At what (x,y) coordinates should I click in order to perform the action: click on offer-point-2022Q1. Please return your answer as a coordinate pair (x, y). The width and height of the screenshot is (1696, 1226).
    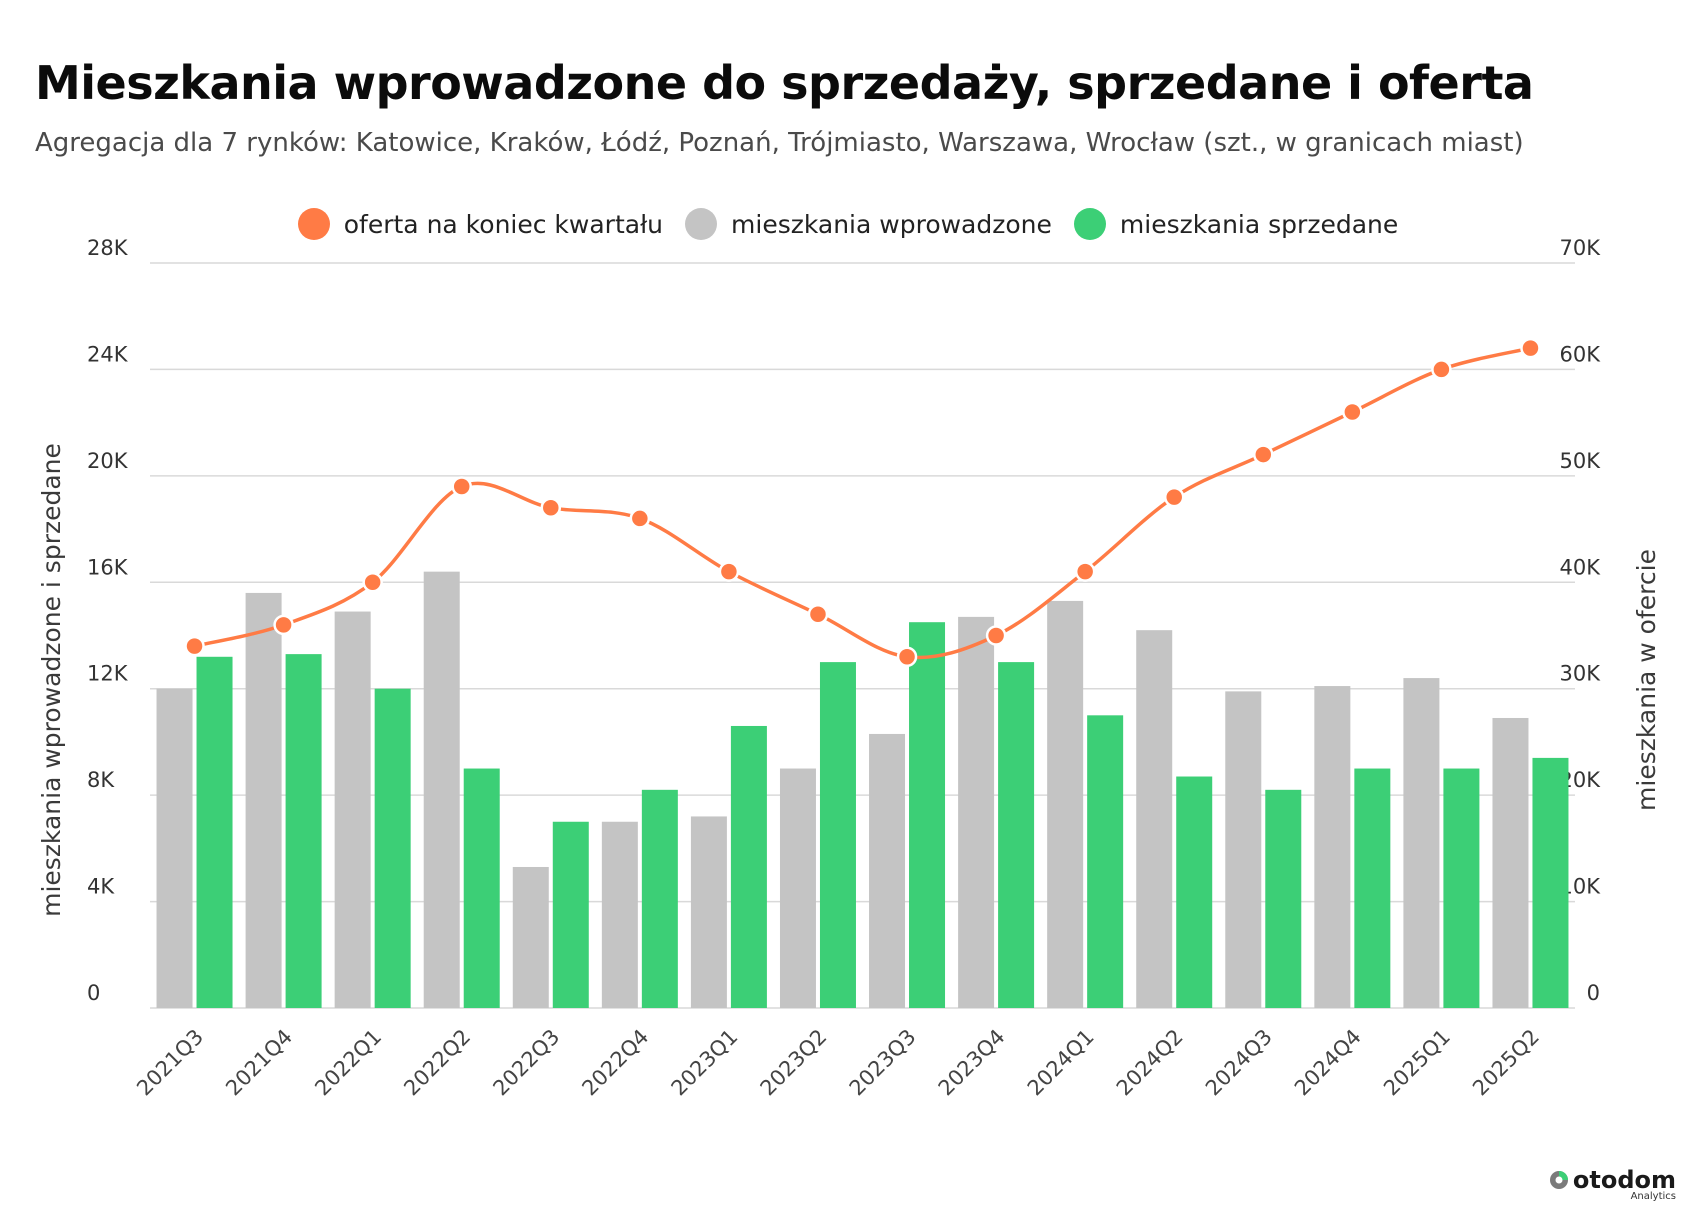
    Looking at the image, I should click on (372, 582).